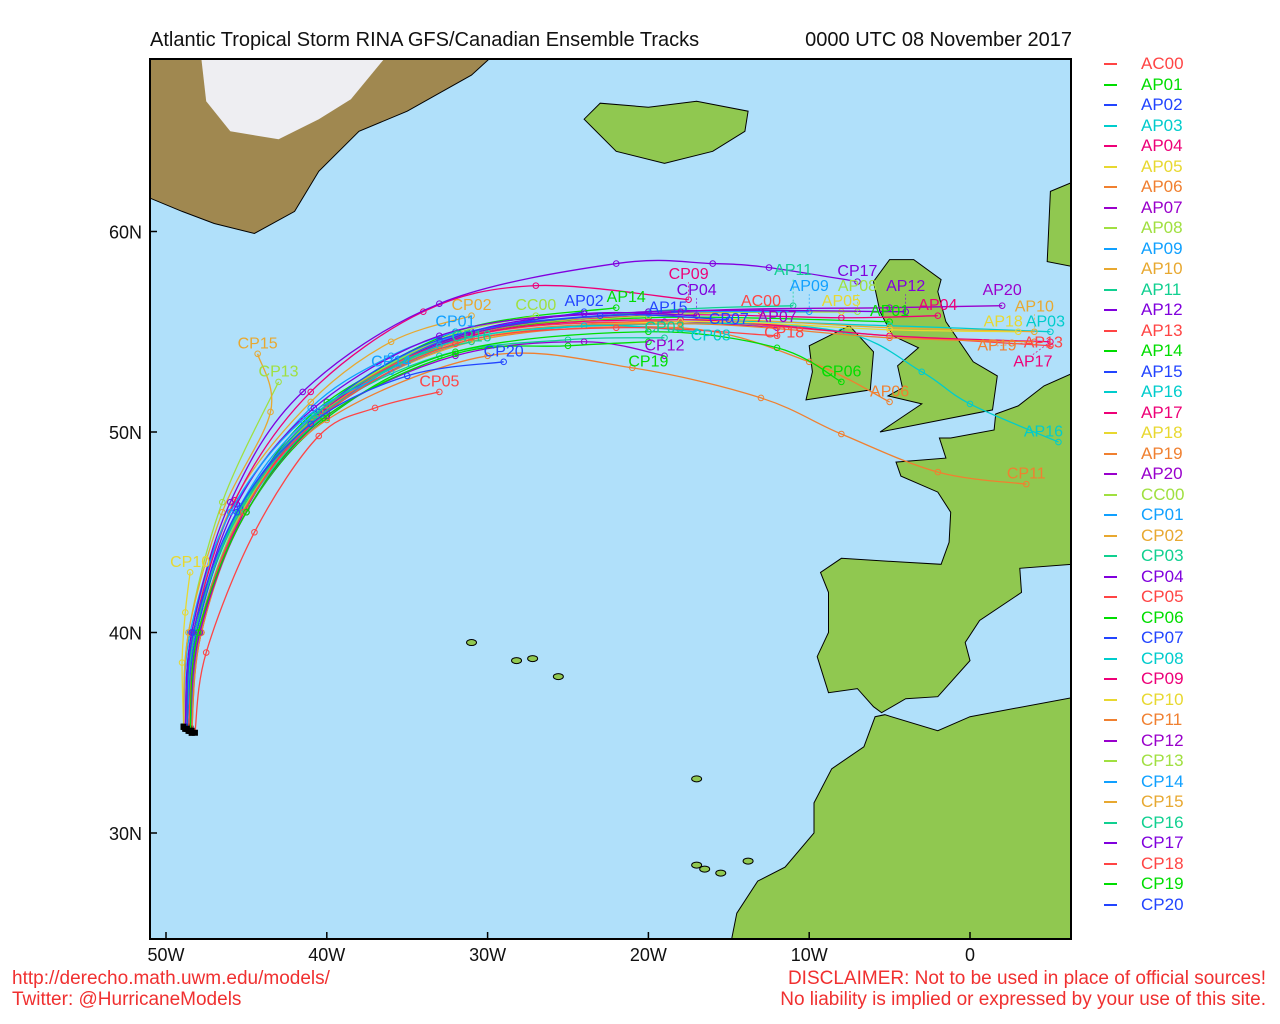 The width and height of the screenshot is (1280, 1024). Describe the element at coordinates (935, 346) in the screenshot. I see `great-britain` at that location.